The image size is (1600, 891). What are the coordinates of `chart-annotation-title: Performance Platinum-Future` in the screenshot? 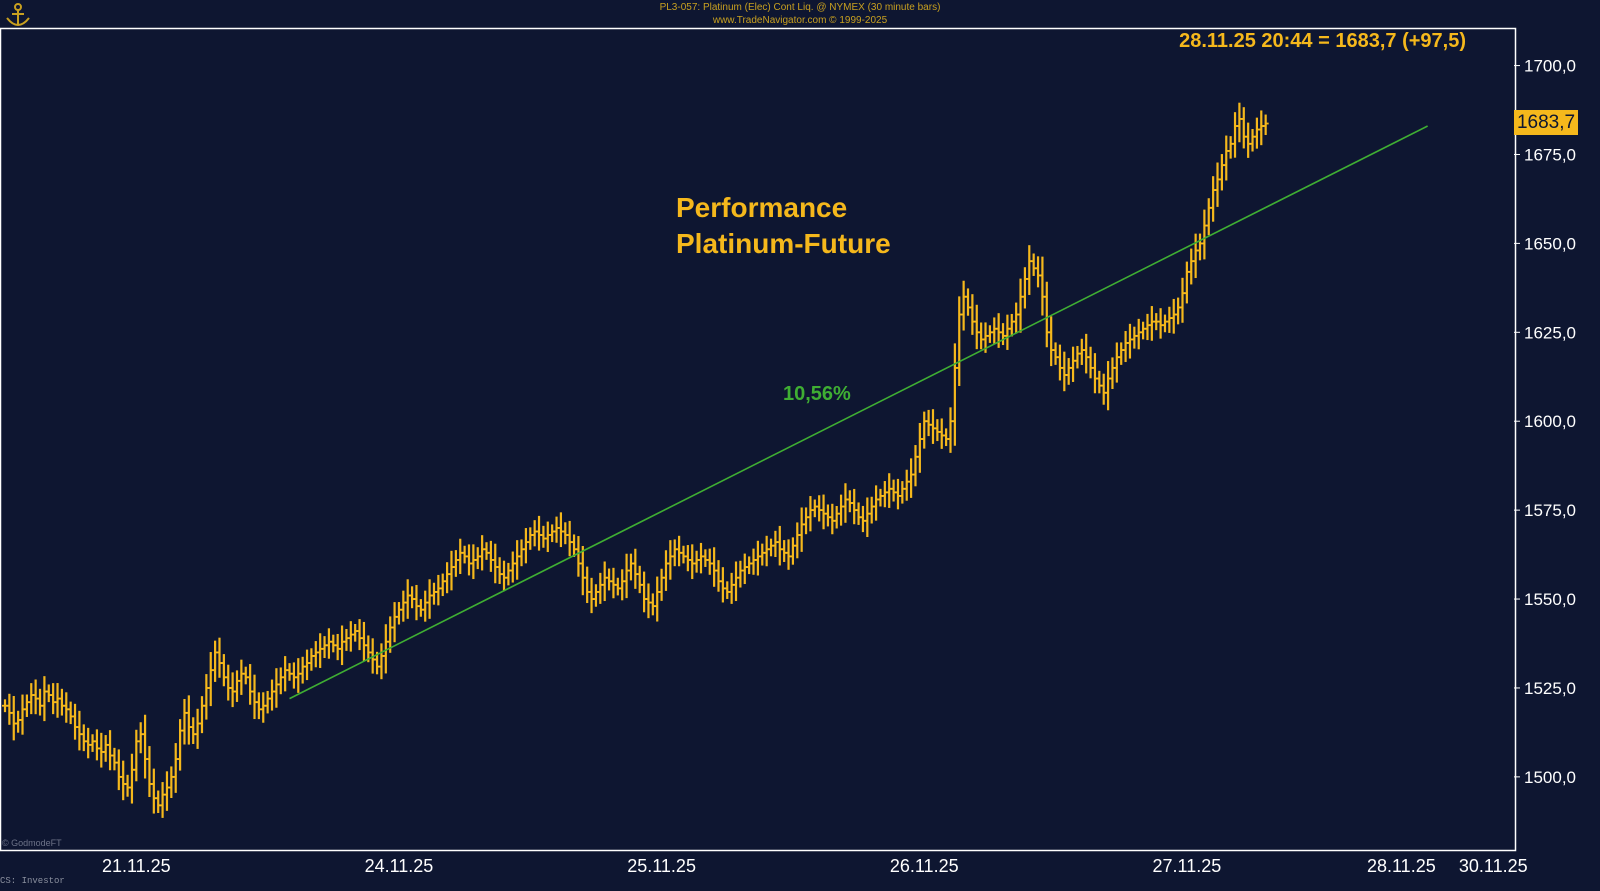 It's located at (783, 226).